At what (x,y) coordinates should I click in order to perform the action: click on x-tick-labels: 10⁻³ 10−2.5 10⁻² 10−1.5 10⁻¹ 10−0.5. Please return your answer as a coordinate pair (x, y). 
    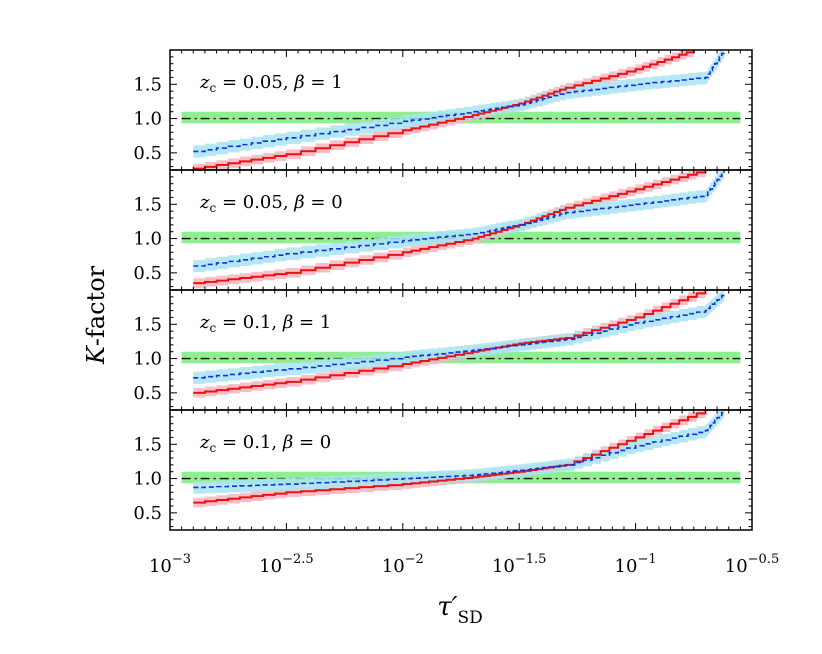
    Looking at the image, I should click on (464, 564).